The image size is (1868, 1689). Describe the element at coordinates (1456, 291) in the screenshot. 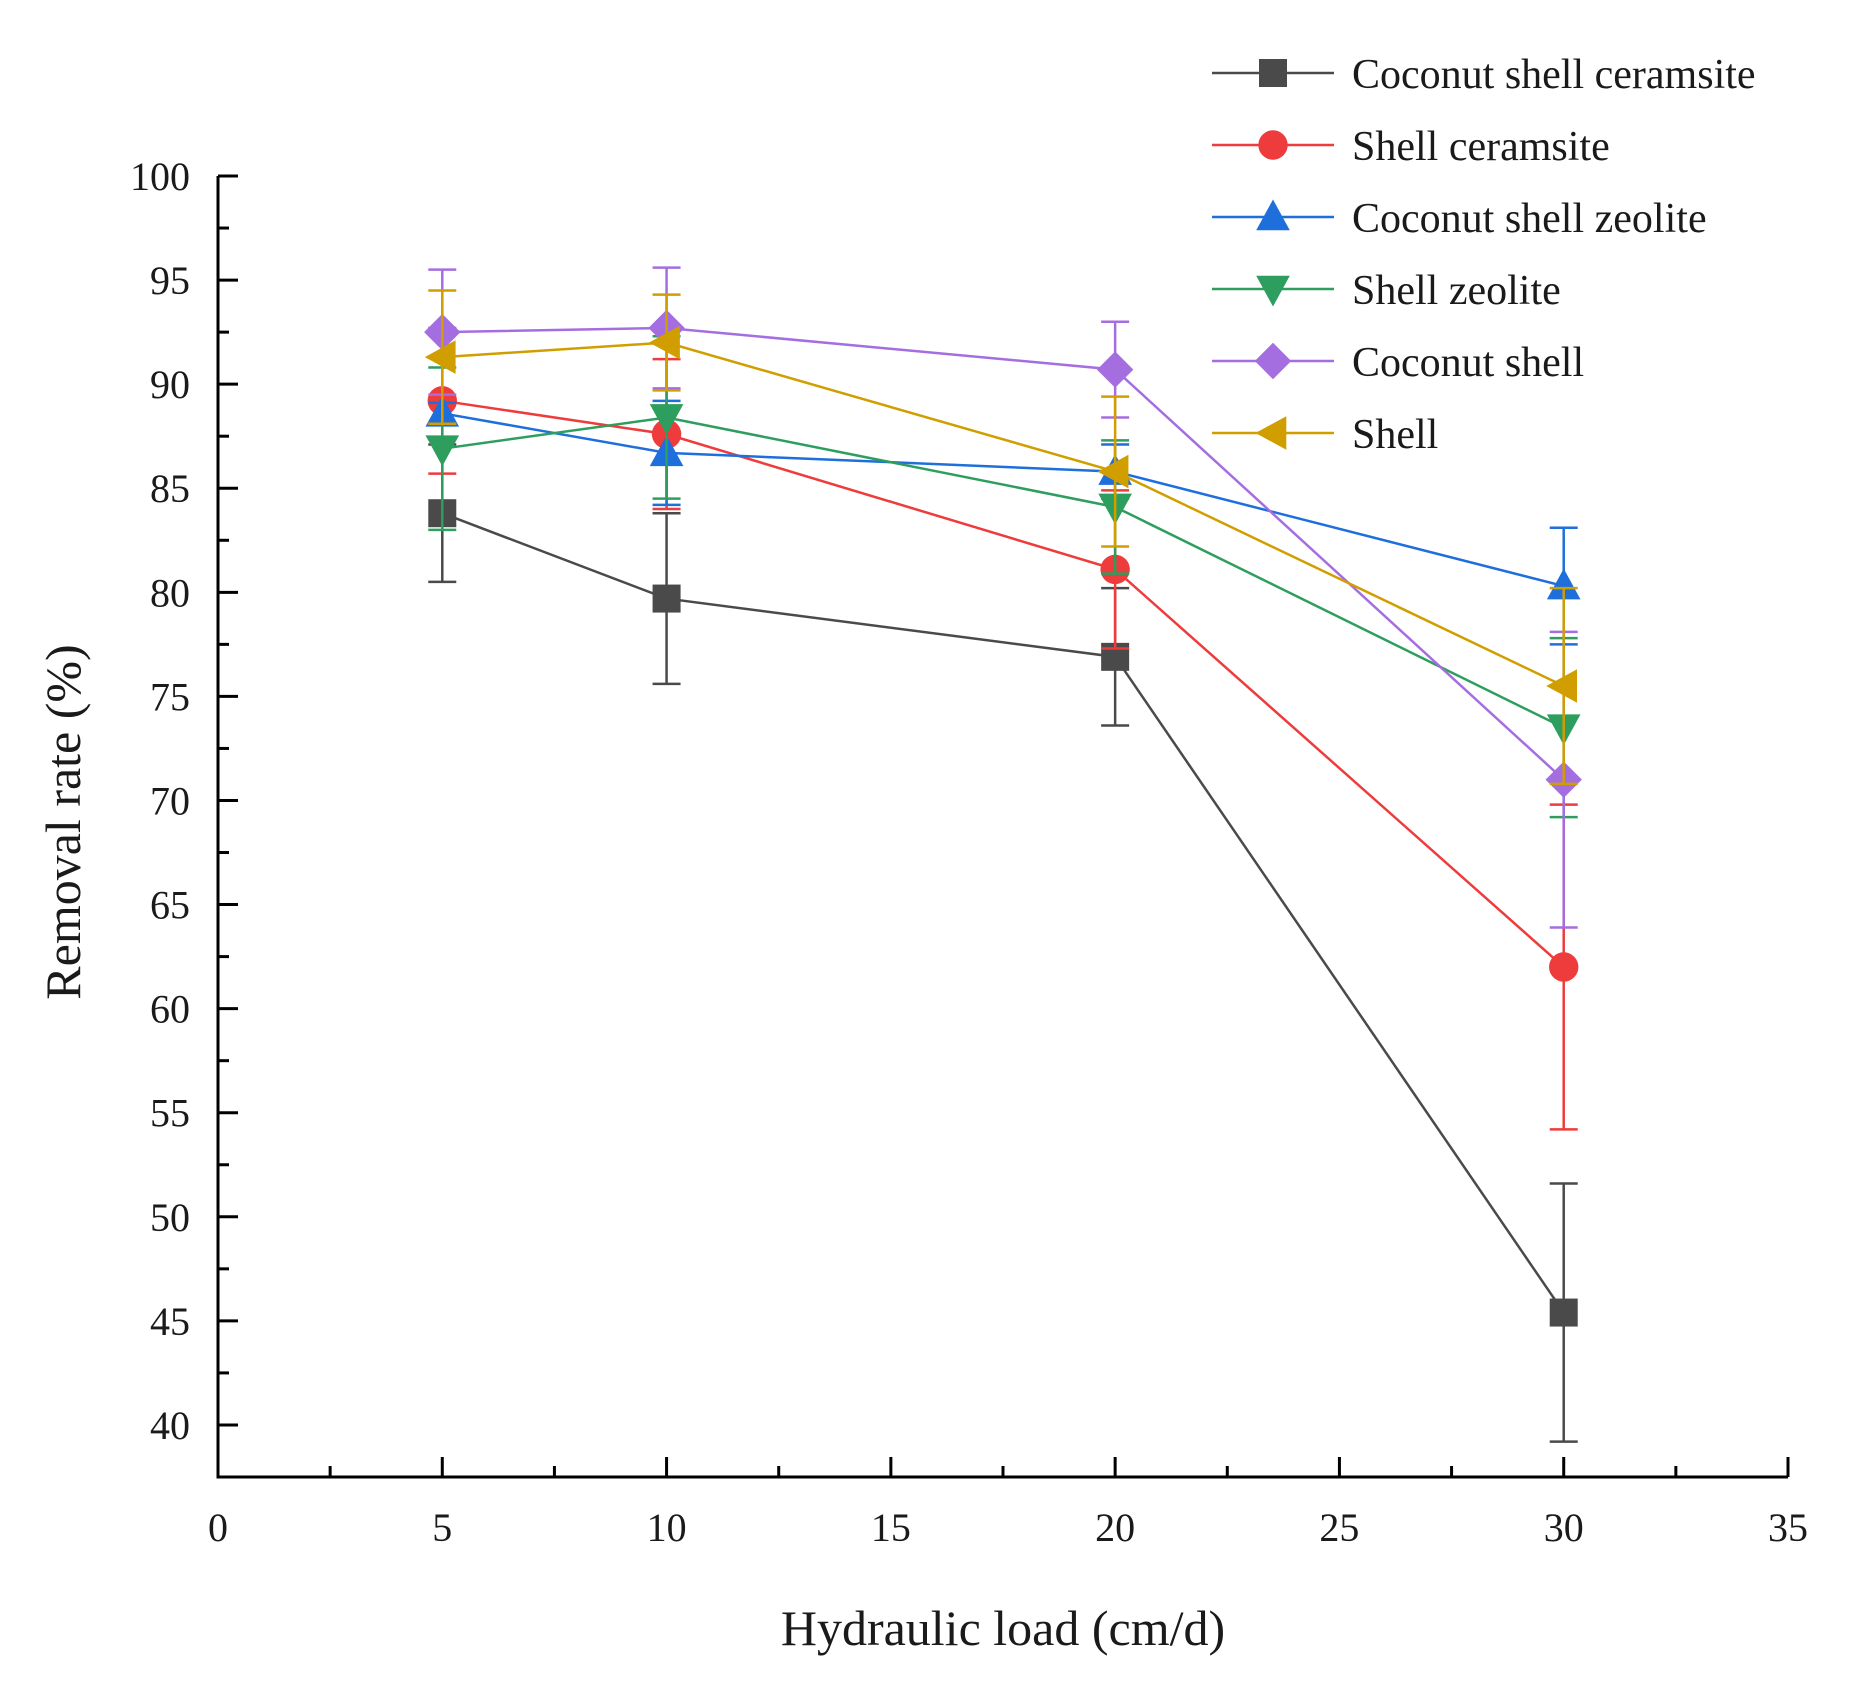

I see `legend-label: Shell zeolite` at that location.